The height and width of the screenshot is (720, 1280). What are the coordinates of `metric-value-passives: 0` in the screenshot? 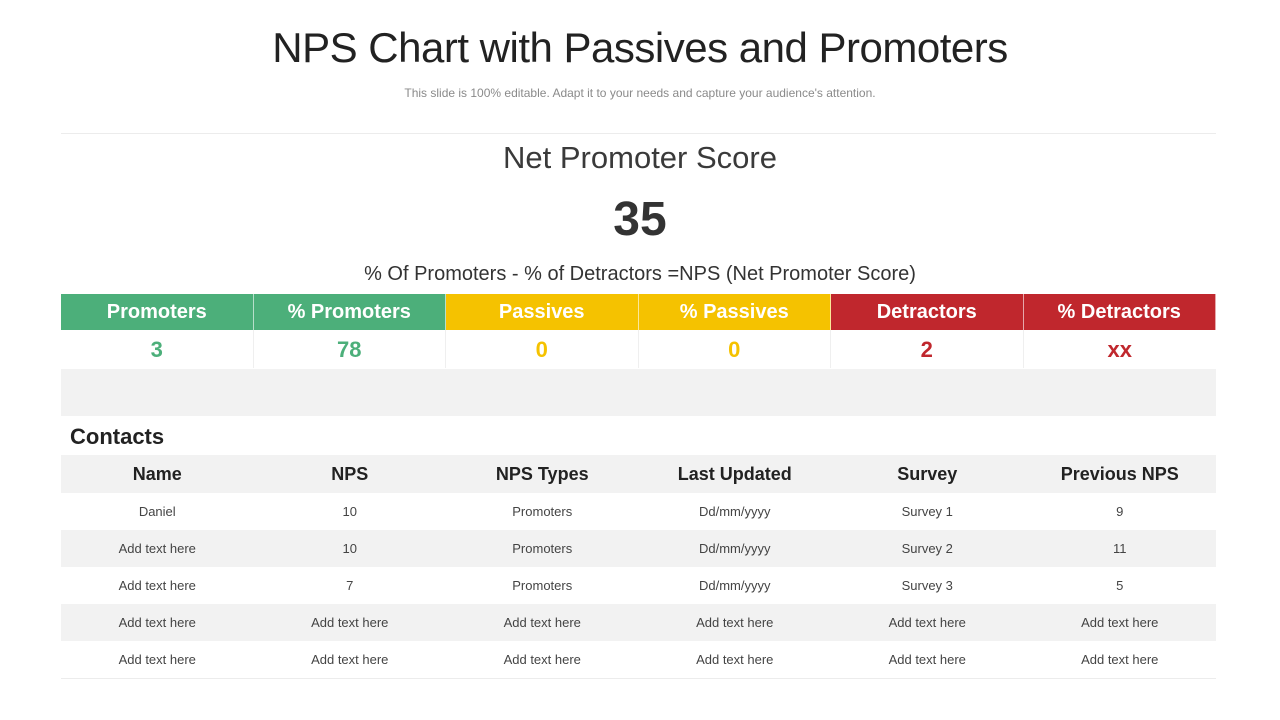 It's located at (542, 349).